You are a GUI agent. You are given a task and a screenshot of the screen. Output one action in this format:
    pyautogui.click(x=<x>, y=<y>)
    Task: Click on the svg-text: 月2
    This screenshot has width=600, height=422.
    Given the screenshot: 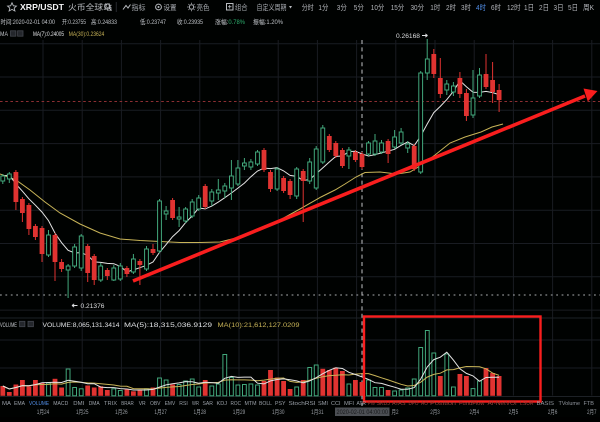 What is the action you would take?
    pyautogui.click(x=395, y=412)
    